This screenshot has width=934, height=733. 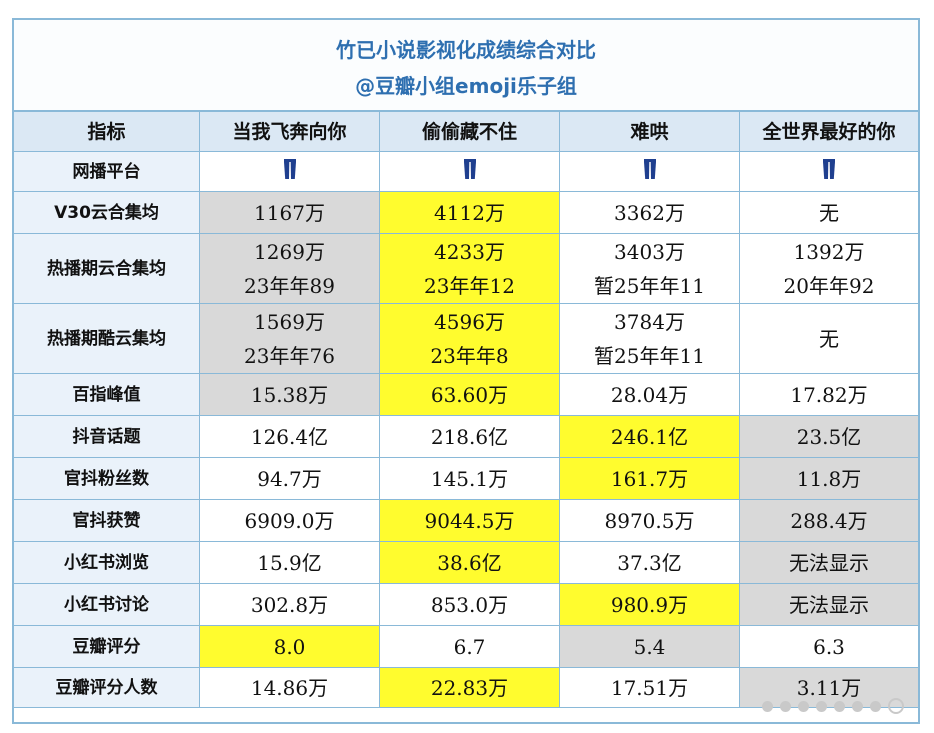 I want to click on header-col-2: 偷偷藏不住, so click(x=470, y=132).